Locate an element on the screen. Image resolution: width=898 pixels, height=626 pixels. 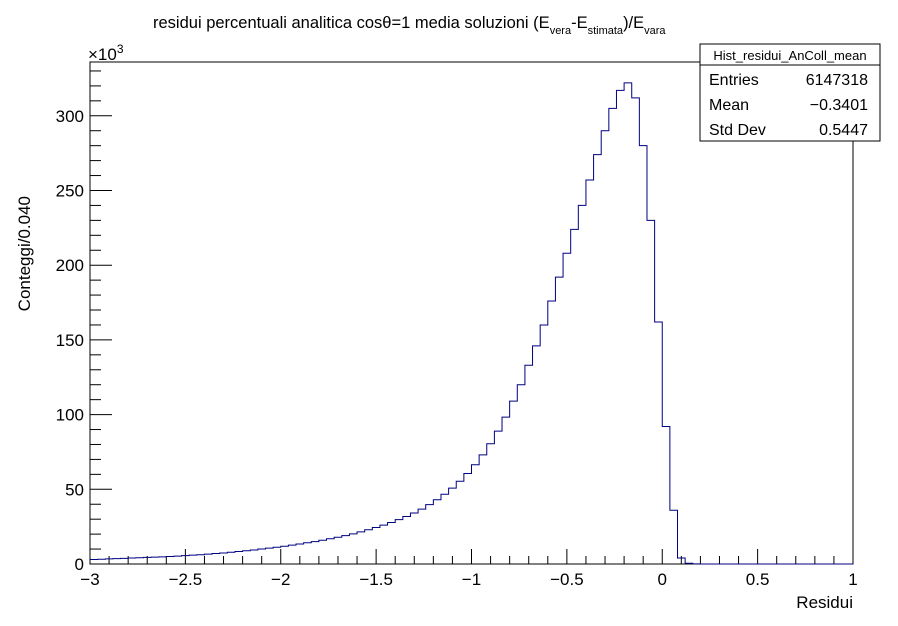
stats-value-entries: 6147318 is located at coordinates (837, 80).